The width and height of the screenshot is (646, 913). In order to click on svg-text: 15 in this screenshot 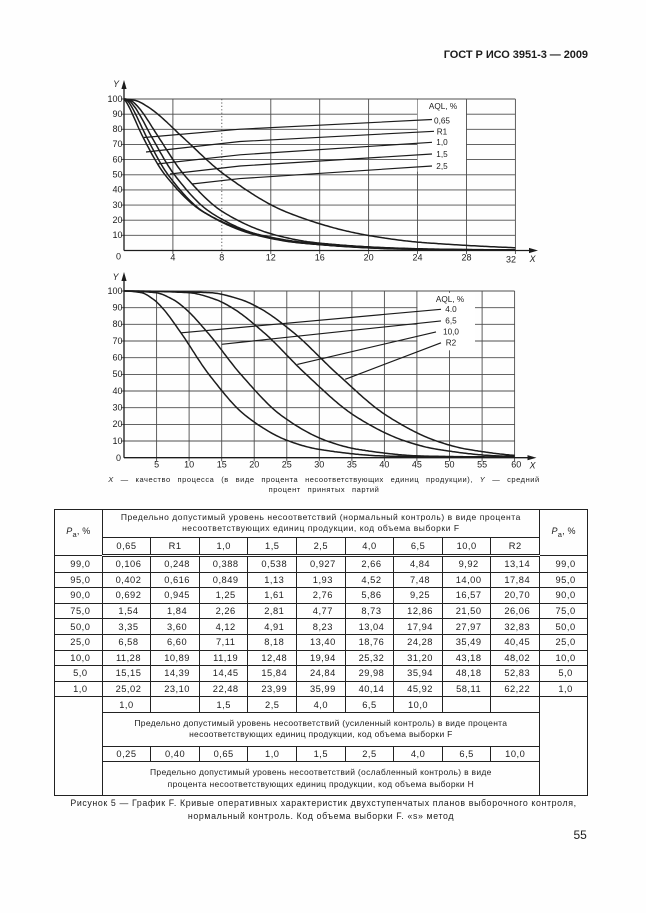, I will do `click(222, 465)`.